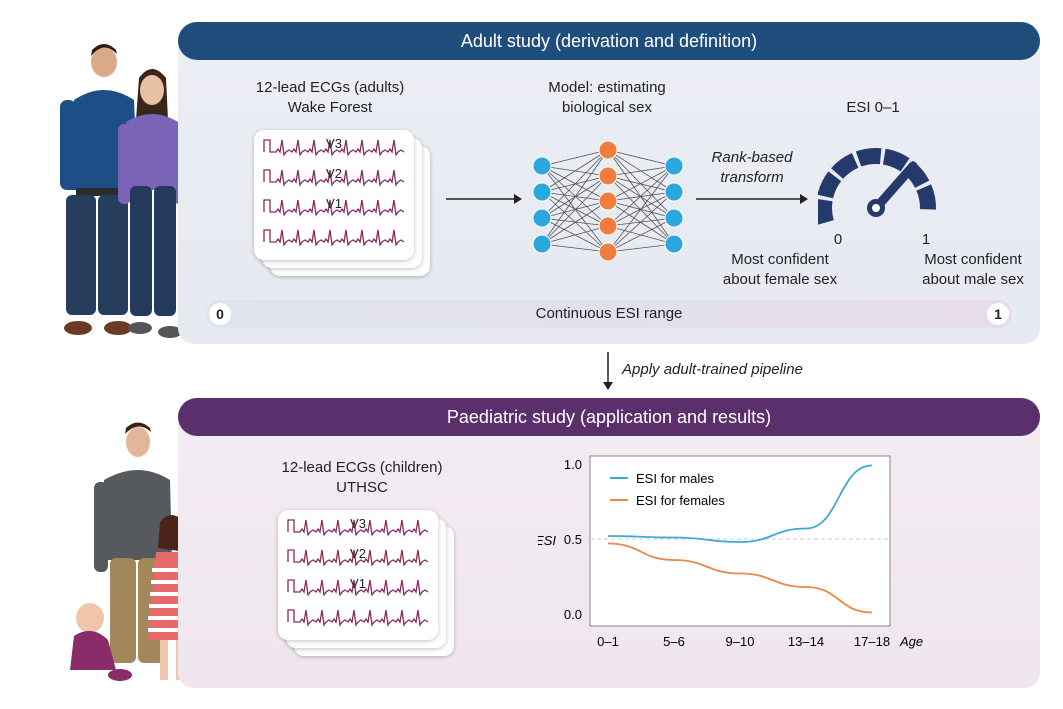 The image size is (1063, 709). Describe the element at coordinates (877, 186) in the screenshot. I see `esi-gauge-icon` at that location.